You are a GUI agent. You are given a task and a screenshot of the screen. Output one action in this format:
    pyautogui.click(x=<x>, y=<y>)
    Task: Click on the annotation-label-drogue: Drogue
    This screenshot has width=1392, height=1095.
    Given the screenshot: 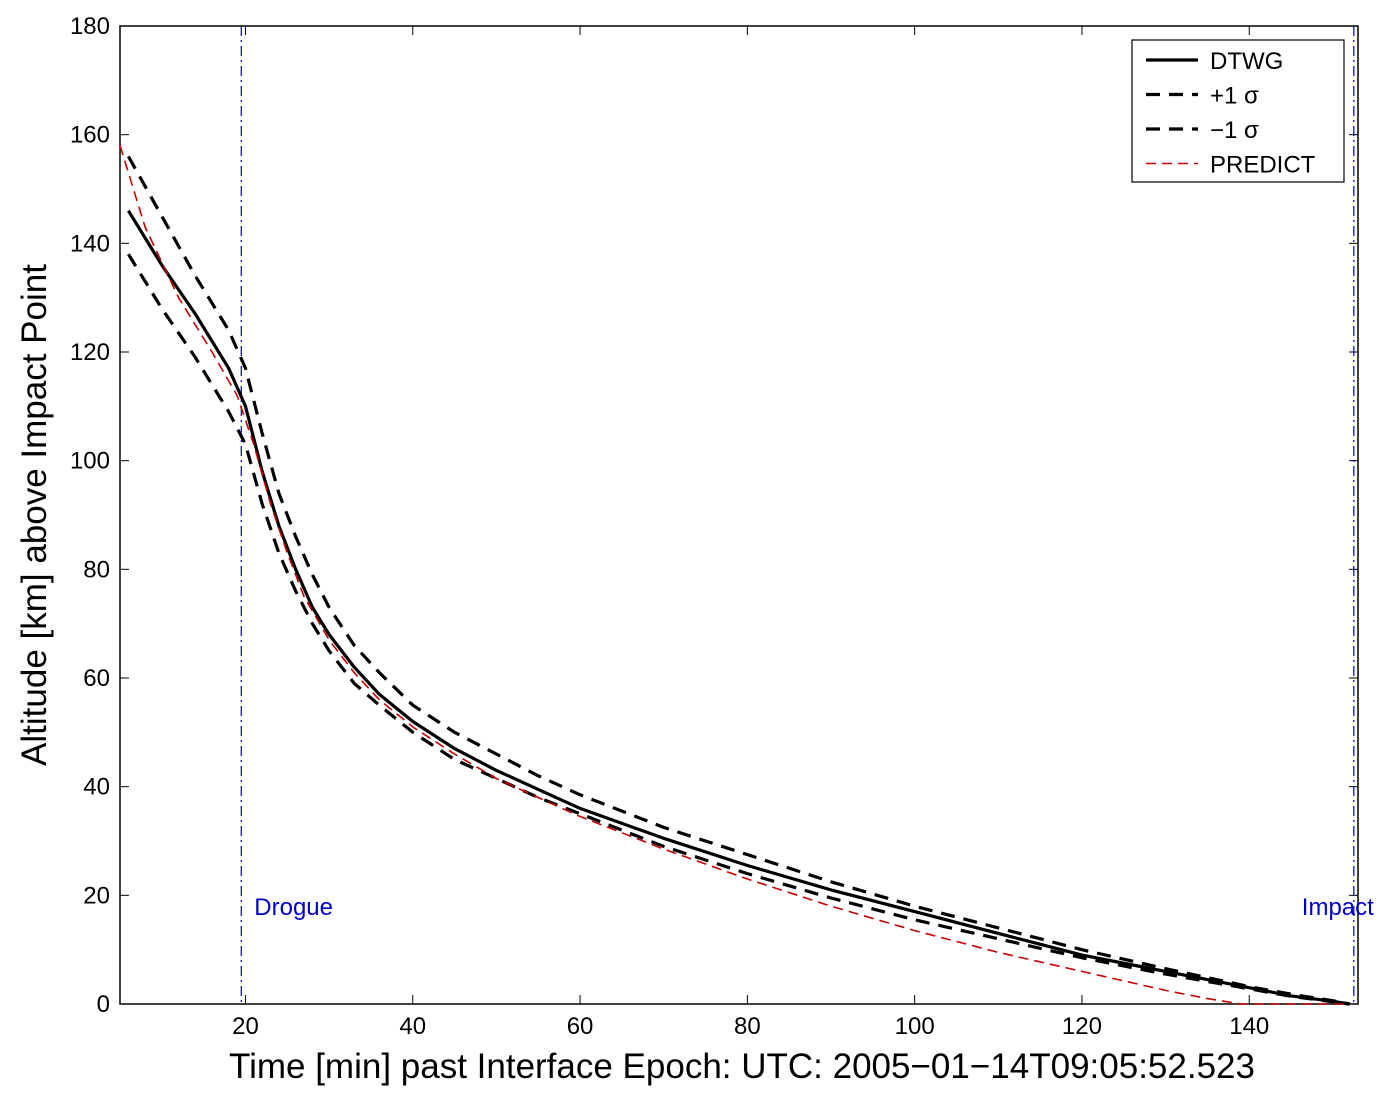 What is the action you would take?
    pyautogui.click(x=293, y=907)
    